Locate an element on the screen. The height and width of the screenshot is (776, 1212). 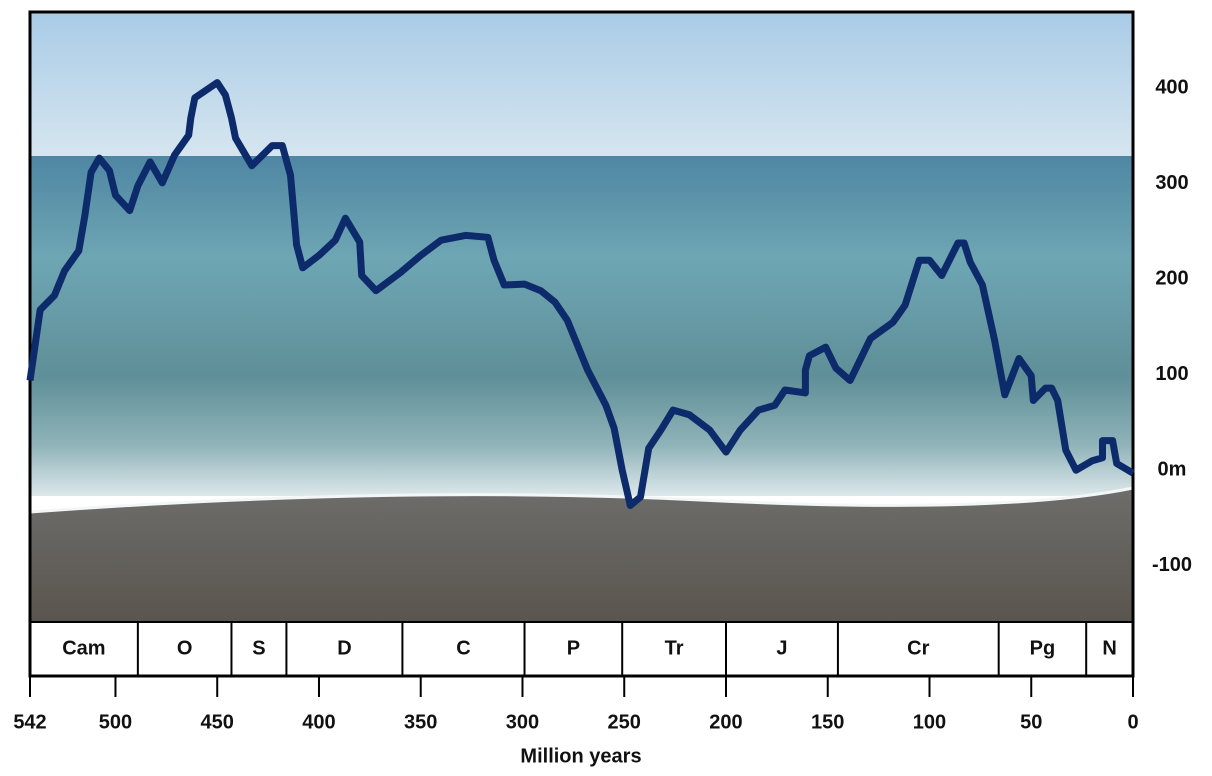
y-tick-label: 0m is located at coordinates (1172, 469).